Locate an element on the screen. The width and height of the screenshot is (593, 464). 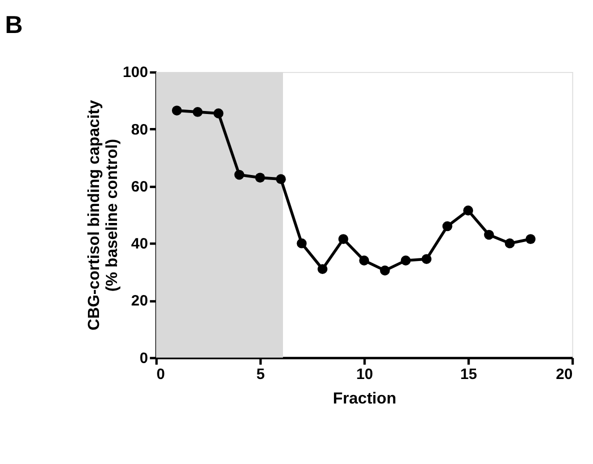
x-tick-label: 20 is located at coordinates (564, 374).